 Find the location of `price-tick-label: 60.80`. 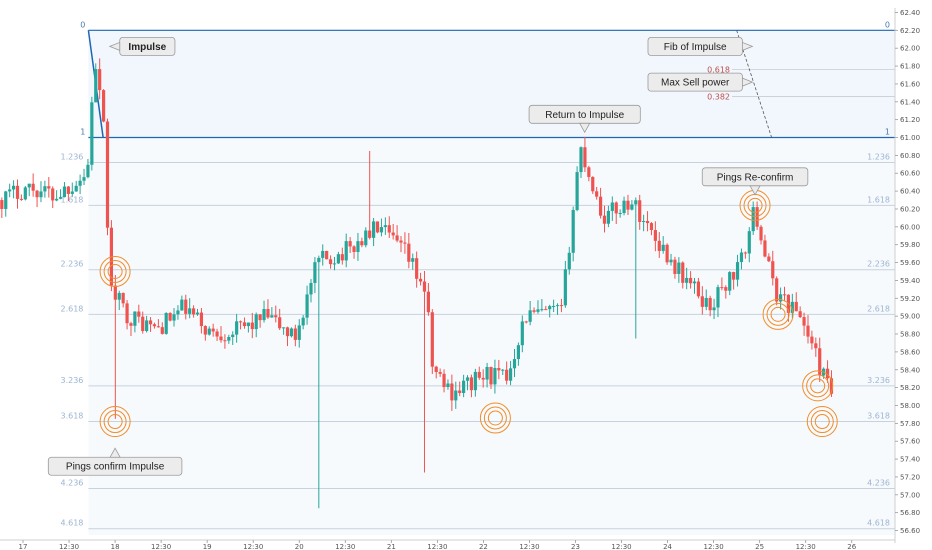

price-tick-label: 60.80 is located at coordinates (910, 156).